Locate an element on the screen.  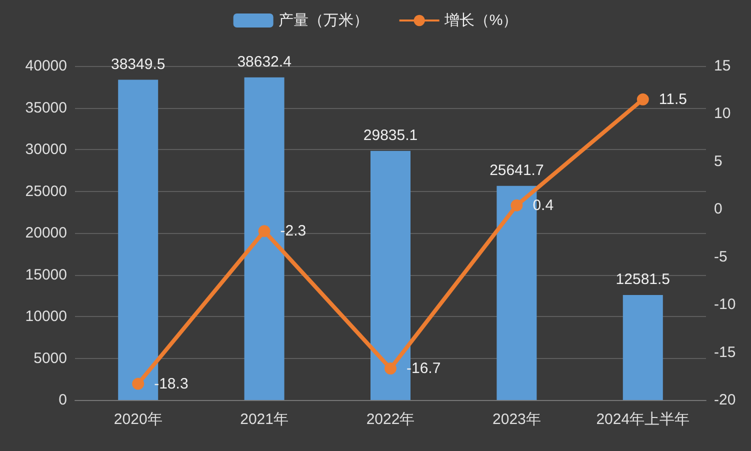
x-tick-label: 2021年 is located at coordinates (264, 419).